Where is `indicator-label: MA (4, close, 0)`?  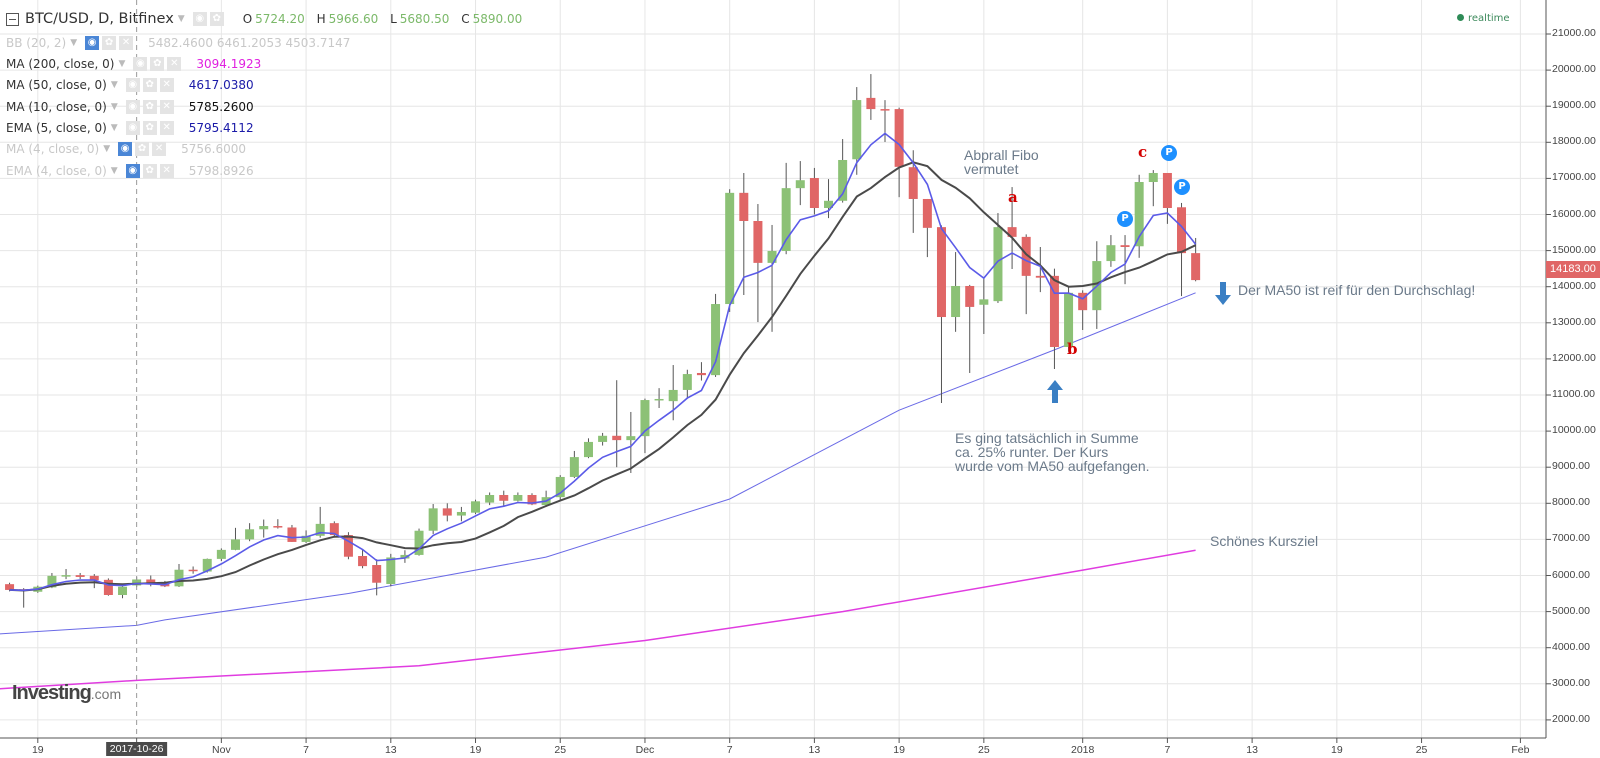
indicator-label: MA (4, close, 0) is located at coordinates (53, 149).